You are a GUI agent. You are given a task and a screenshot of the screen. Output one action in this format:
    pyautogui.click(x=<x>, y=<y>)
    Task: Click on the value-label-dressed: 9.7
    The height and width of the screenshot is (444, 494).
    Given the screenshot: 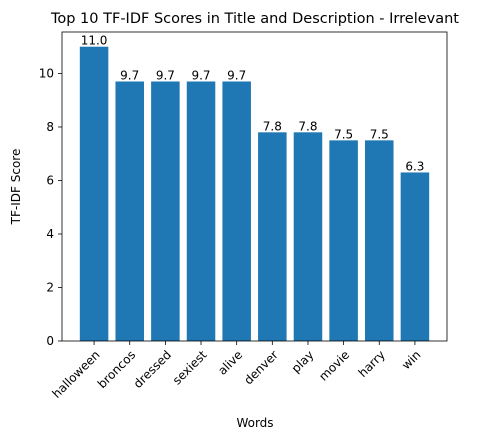 What is the action you would take?
    pyautogui.click(x=165, y=75)
    